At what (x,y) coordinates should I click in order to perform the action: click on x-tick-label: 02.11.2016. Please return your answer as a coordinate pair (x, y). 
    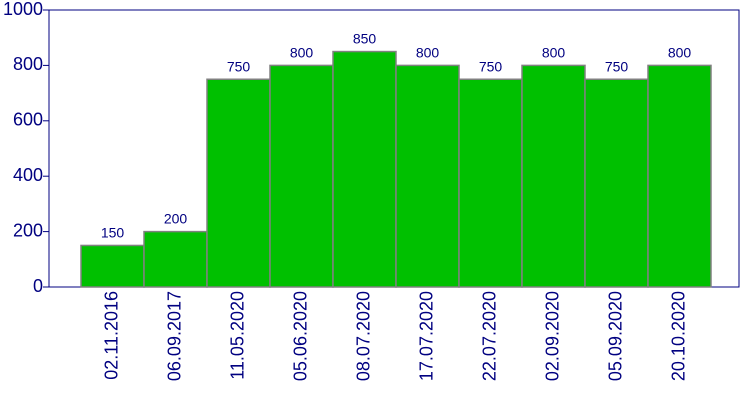
    Looking at the image, I should click on (111, 335).